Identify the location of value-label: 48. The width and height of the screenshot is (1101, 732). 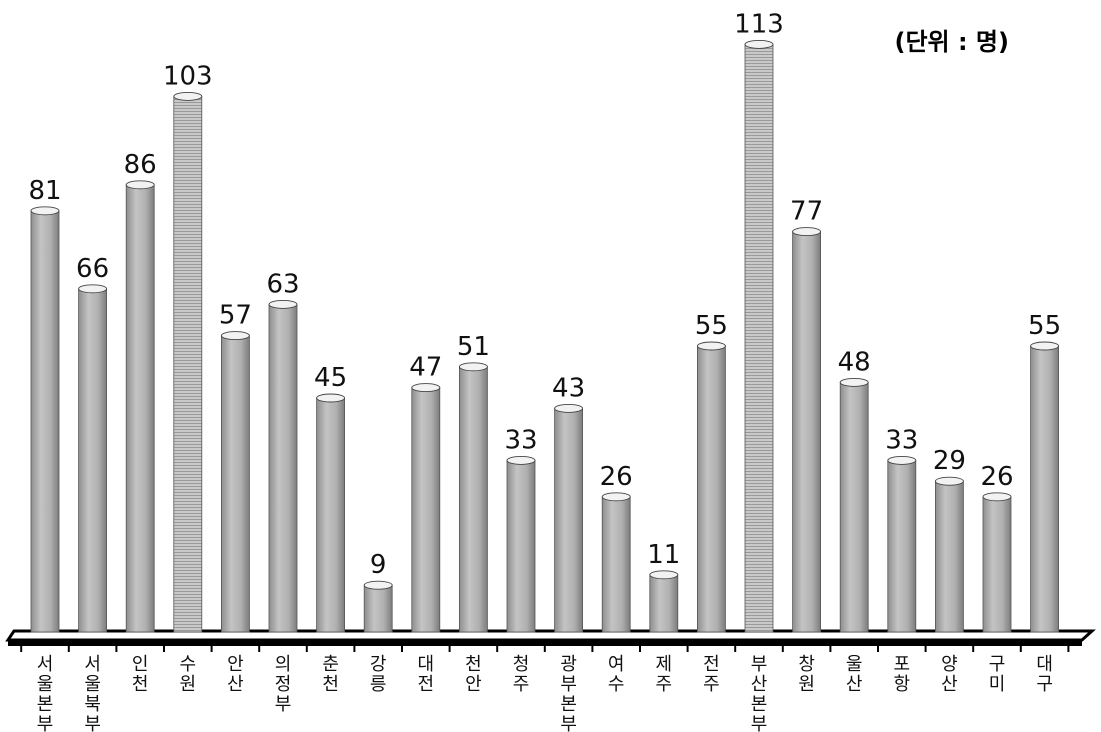
(854, 362).